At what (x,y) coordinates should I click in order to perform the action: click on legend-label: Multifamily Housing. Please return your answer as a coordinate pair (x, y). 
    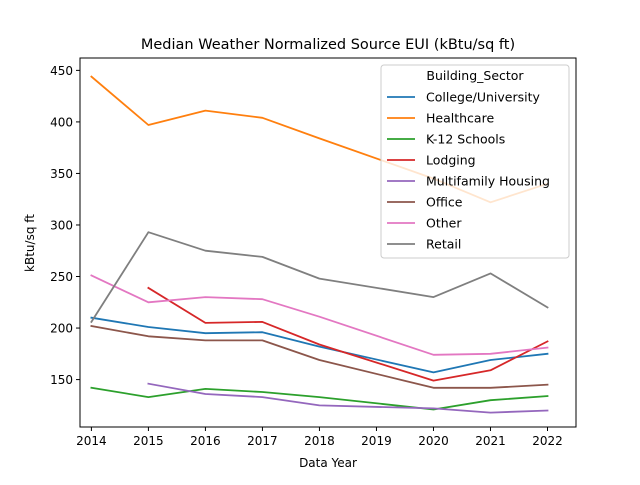
    Looking at the image, I should click on (488, 181).